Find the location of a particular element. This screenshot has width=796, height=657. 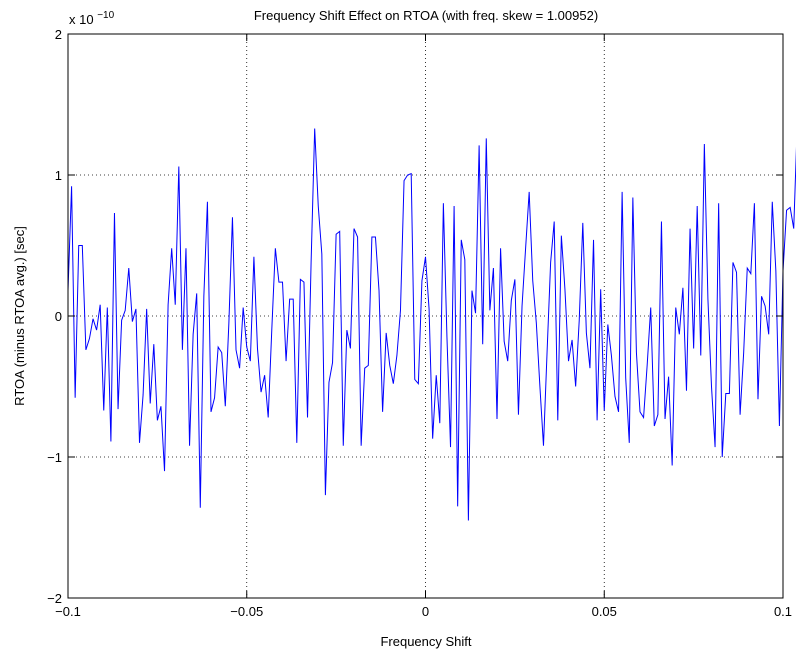

y-axis-exponent-label: x 10 −10 is located at coordinates (92, 18).